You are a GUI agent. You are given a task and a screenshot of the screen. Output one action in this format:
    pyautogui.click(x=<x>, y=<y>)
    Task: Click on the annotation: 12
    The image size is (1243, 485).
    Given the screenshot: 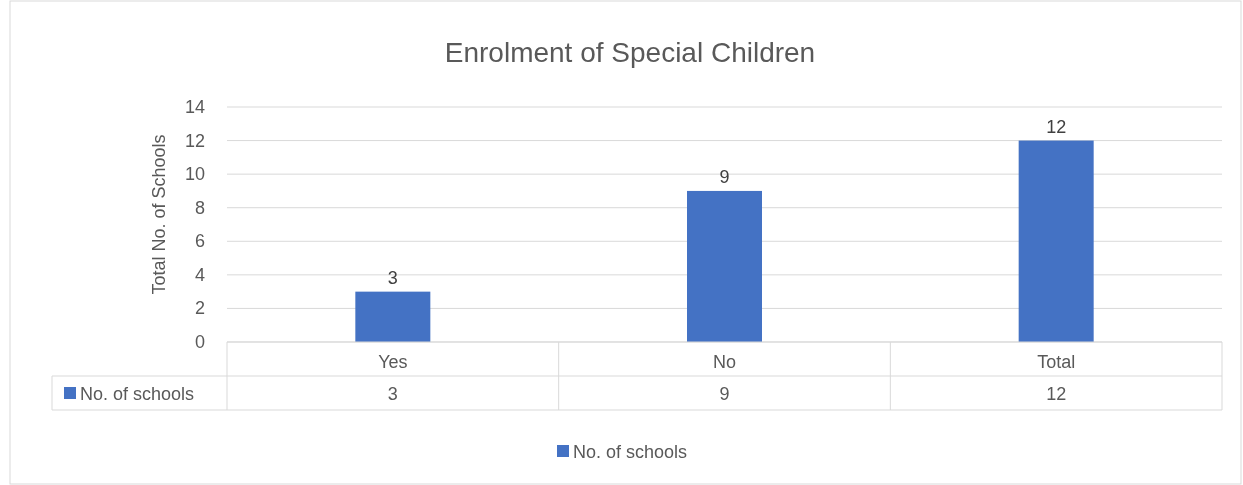 What is the action you would take?
    pyautogui.click(x=1056, y=126)
    